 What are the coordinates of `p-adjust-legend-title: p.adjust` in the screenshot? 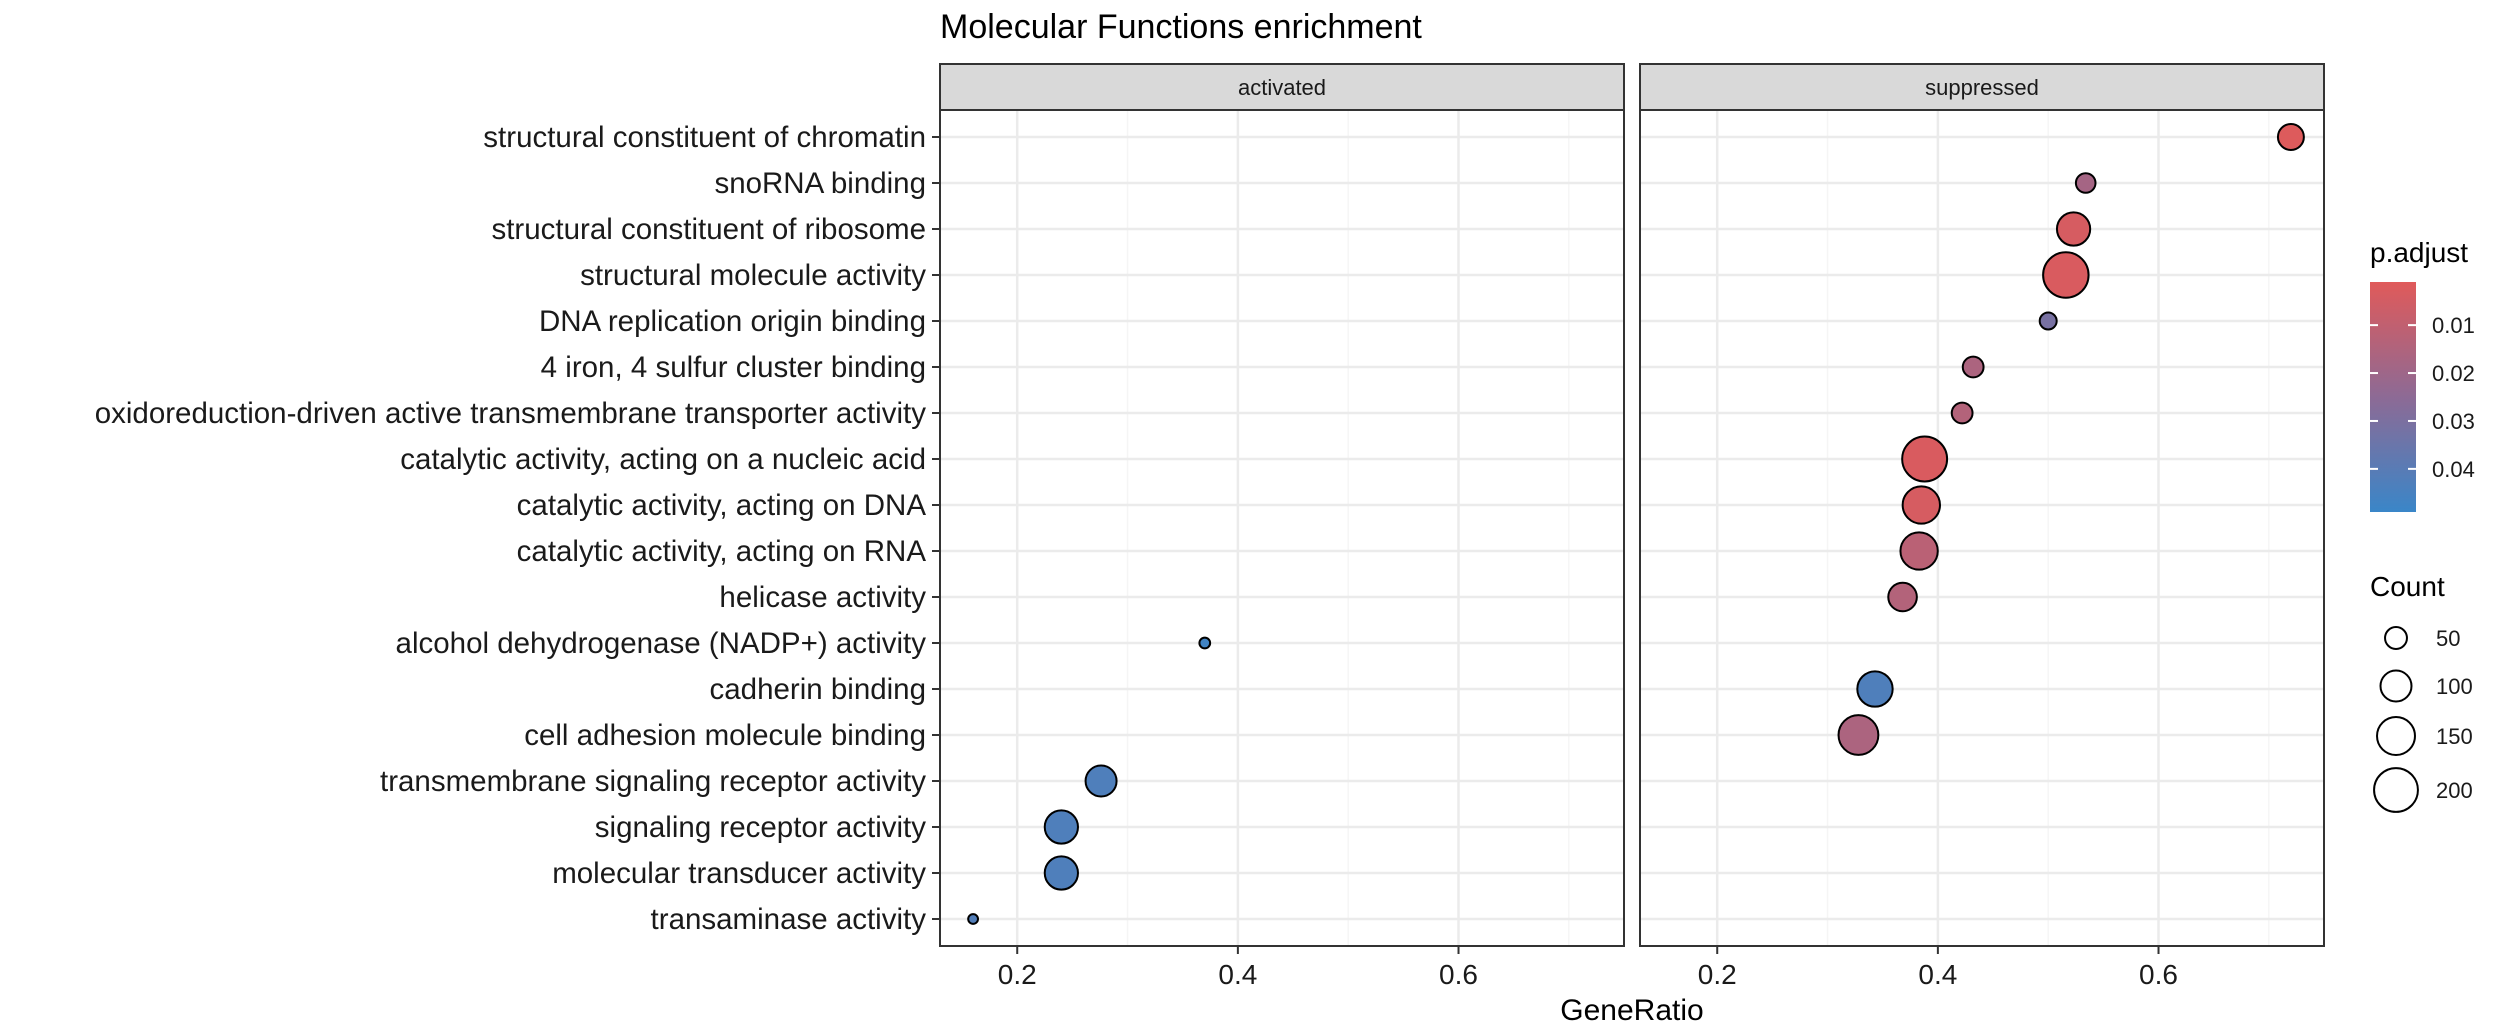 It's located at (2419, 252).